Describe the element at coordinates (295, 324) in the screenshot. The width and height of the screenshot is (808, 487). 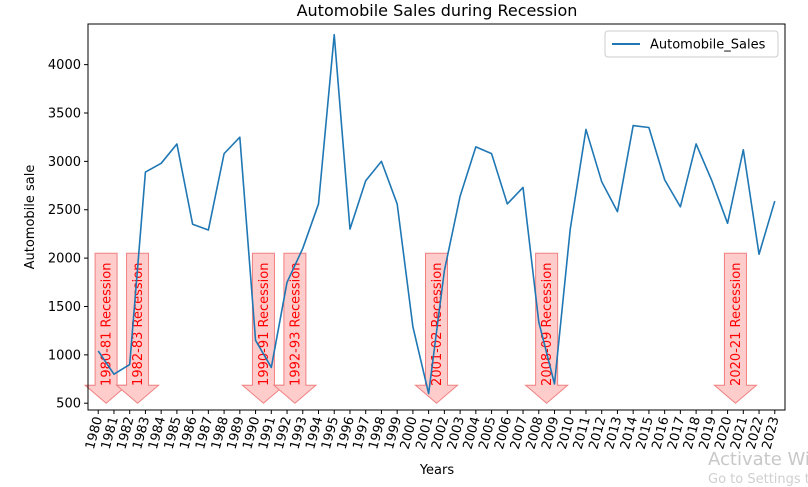
I see `recession-annotation-label: 1992-93 Recession` at that location.